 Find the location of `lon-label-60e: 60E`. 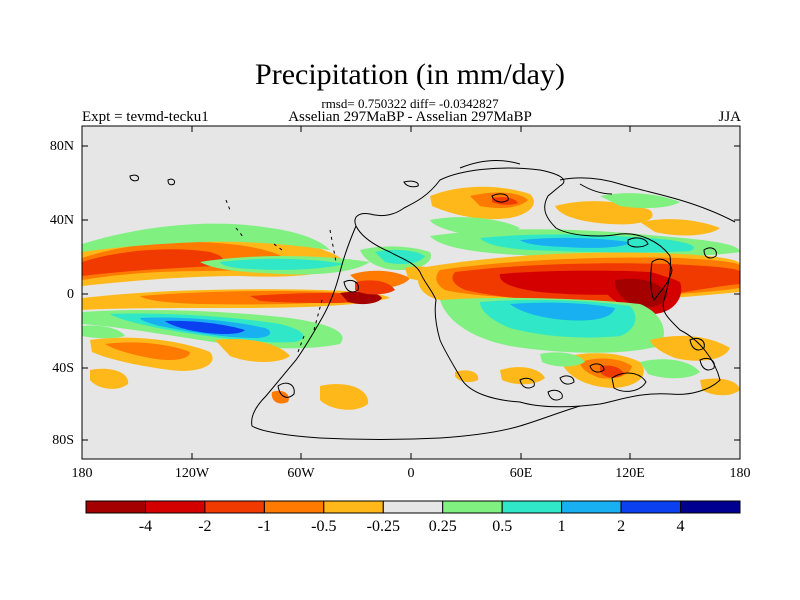

lon-label-60e: 60E is located at coordinates (521, 473).